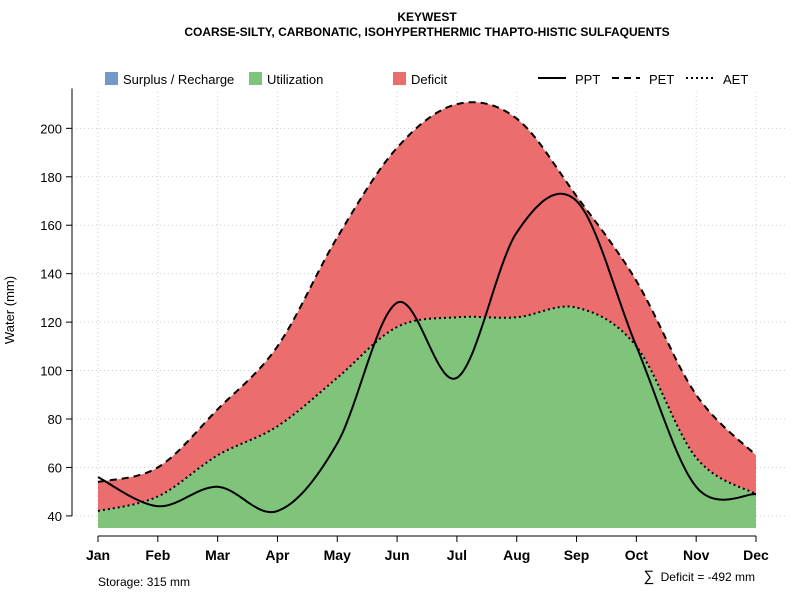 The height and width of the screenshot is (600, 800). I want to click on y-tick-label: 60, so click(55, 467).